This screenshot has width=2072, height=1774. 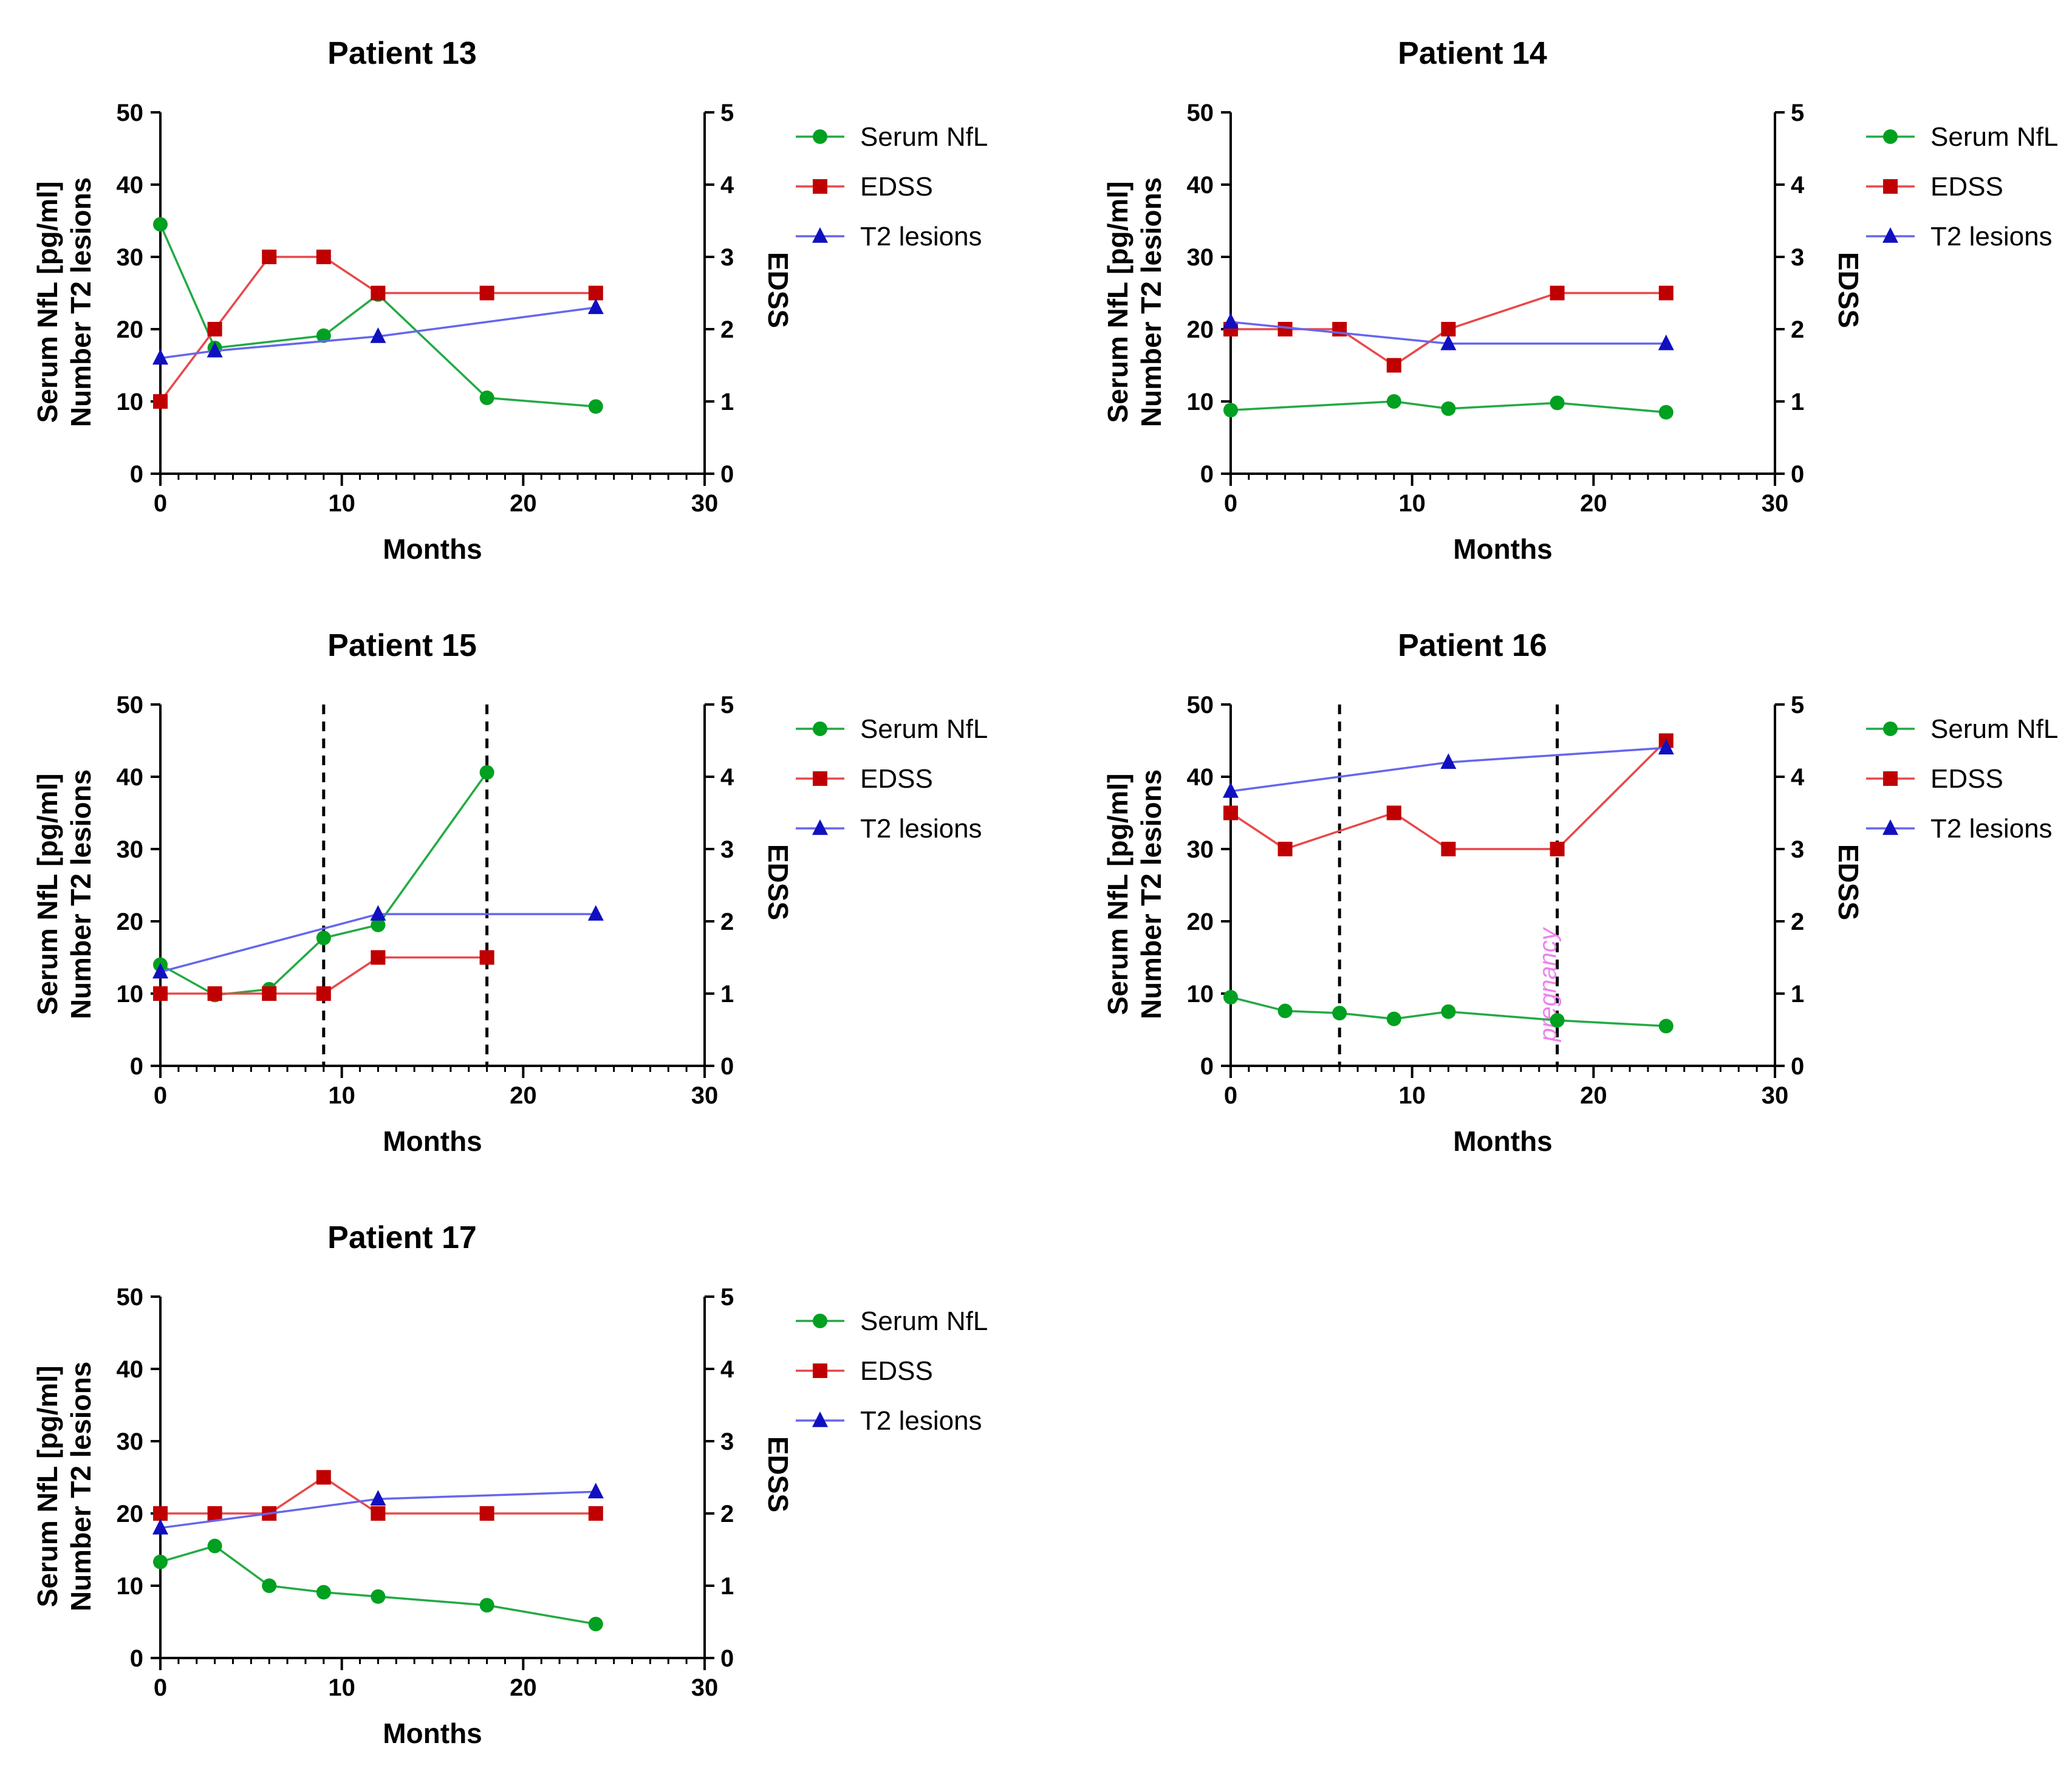 What do you see at coordinates (896, 187) in the screenshot?
I see `legend-label: EDSS` at bounding box center [896, 187].